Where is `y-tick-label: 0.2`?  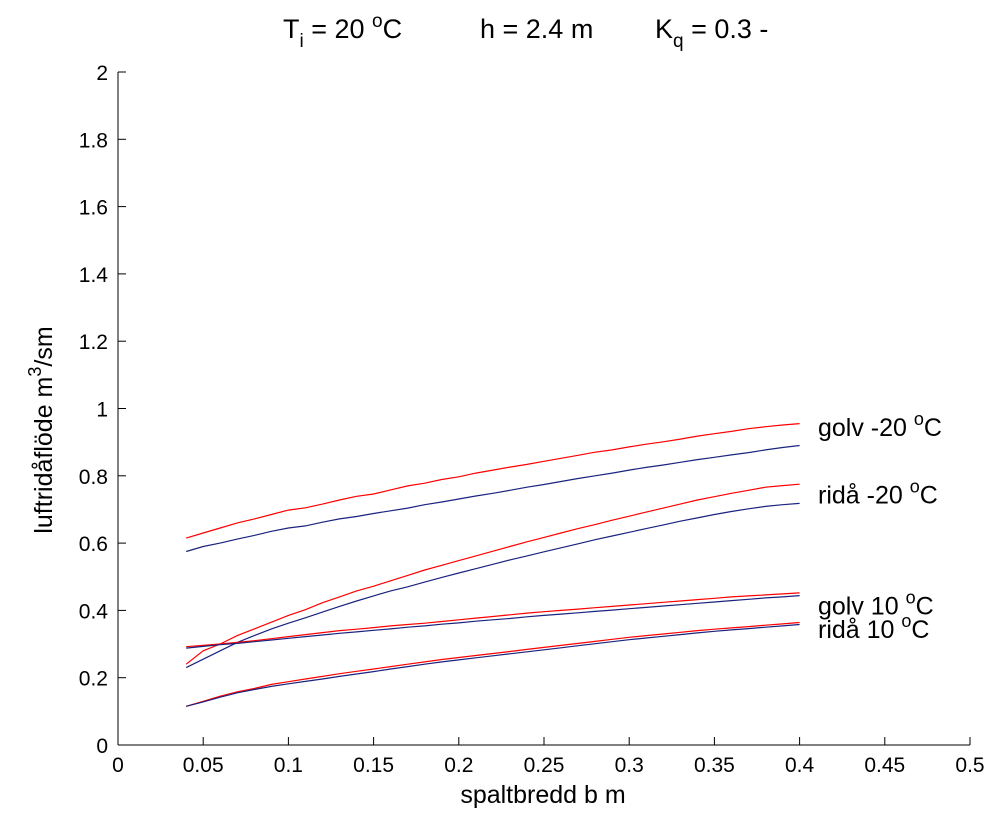 y-tick-label: 0.2 is located at coordinates (93, 679).